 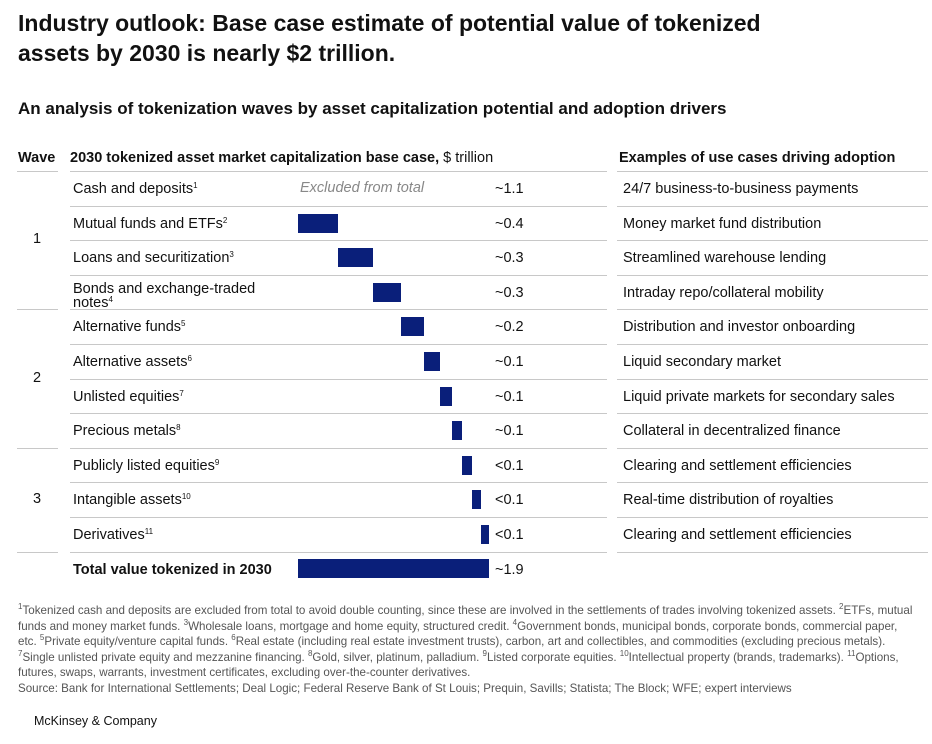 I want to click on footnote-ref: 2, so click(x=225, y=220).